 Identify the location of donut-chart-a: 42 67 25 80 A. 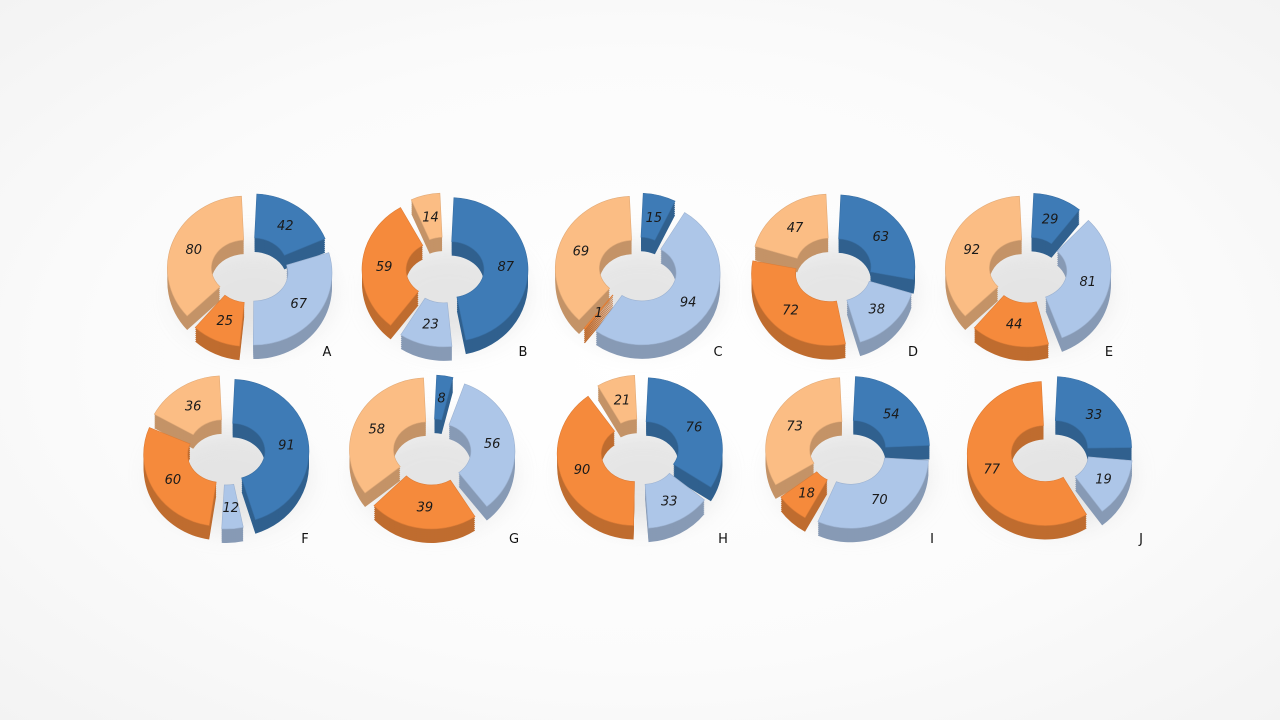
(250, 277).